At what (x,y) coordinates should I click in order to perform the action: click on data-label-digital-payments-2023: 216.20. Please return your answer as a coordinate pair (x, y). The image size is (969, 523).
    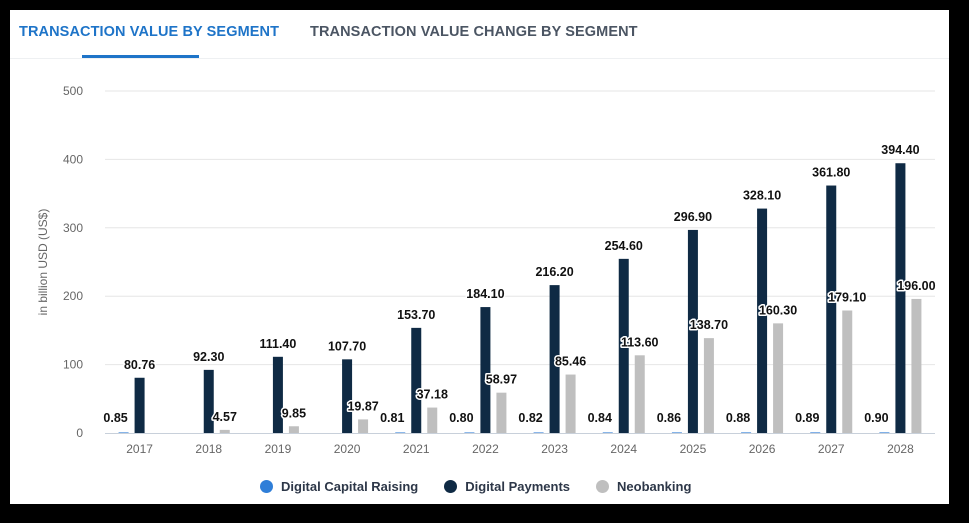
    Looking at the image, I should click on (554, 272).